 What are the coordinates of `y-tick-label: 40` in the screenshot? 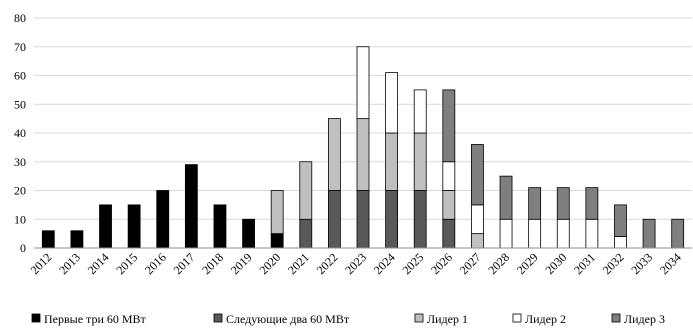 It's located at (20, 133).